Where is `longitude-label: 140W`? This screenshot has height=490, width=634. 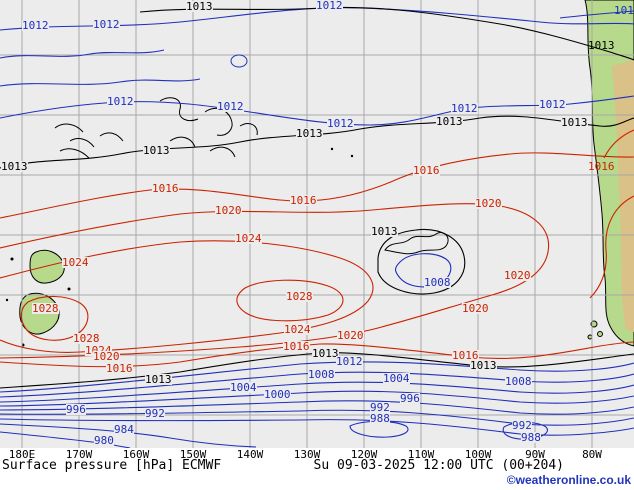 longitude-label: 140W is located at coordinates (250, 454).